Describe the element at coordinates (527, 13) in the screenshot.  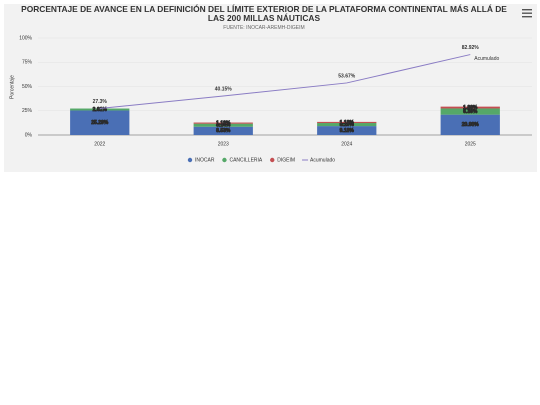
I see `menu-button` at that location.